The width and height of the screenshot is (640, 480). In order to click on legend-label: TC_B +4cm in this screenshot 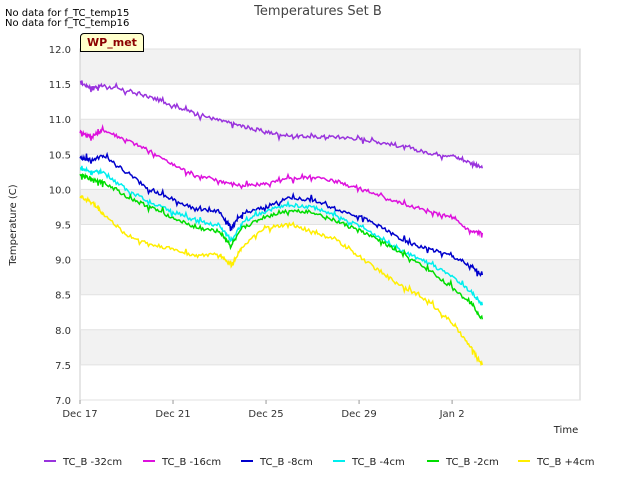, I will do `click(565, 462)`.